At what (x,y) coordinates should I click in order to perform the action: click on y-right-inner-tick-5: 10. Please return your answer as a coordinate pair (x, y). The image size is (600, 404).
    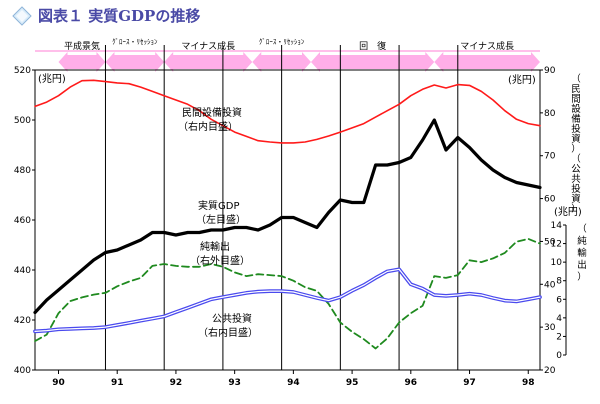
    Looking at the image, I should click on (557, 263).